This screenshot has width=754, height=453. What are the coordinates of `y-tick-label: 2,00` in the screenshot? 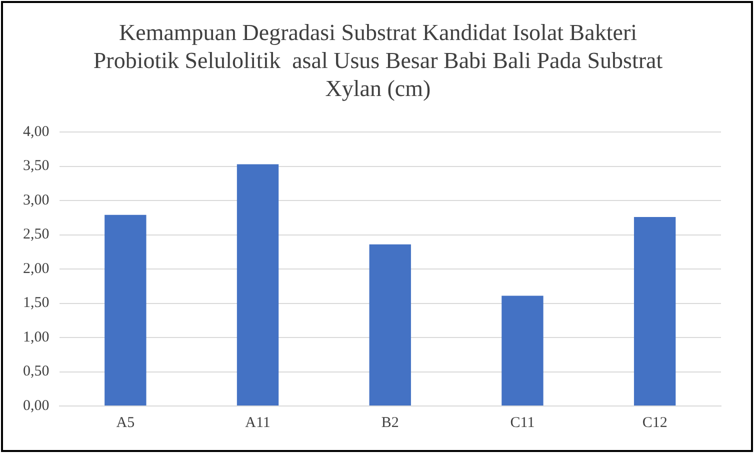 It's located at (36, 268).